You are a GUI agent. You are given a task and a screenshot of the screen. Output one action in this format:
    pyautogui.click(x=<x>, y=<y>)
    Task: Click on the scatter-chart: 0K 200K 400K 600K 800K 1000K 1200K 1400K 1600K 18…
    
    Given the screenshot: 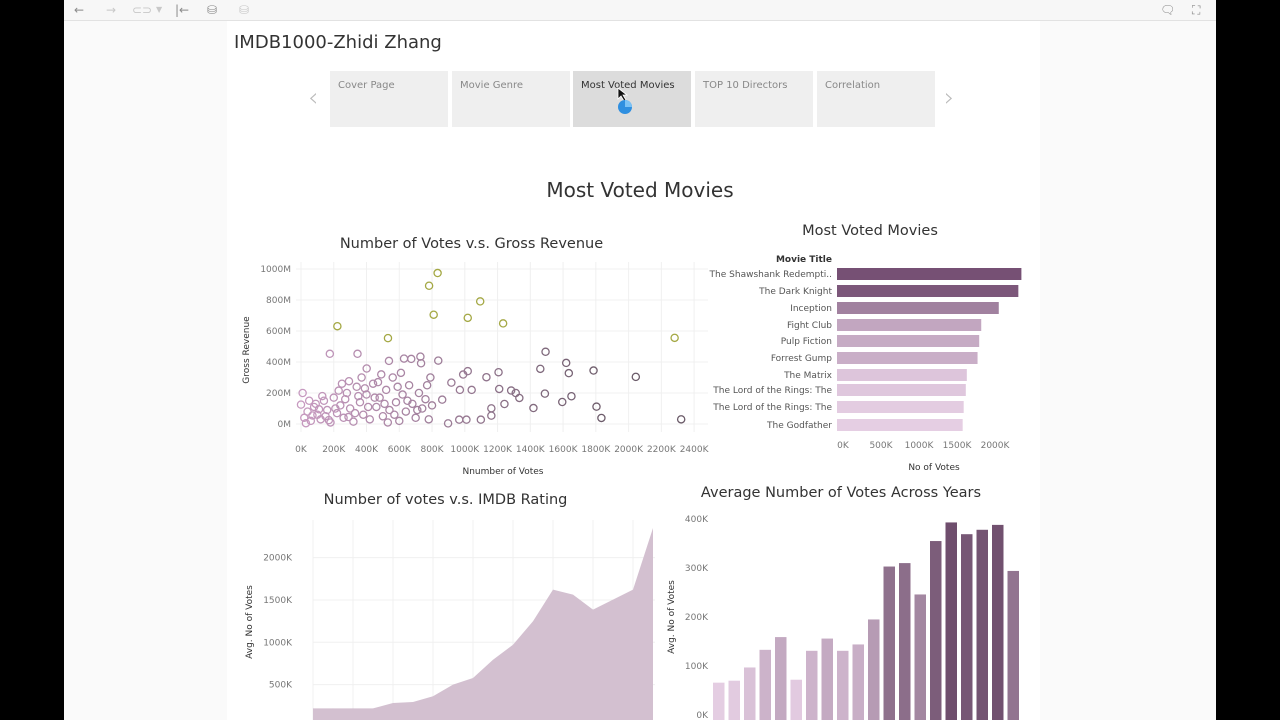 What is the action you would take?
    pyautogui.click(x=476, y=369)
    